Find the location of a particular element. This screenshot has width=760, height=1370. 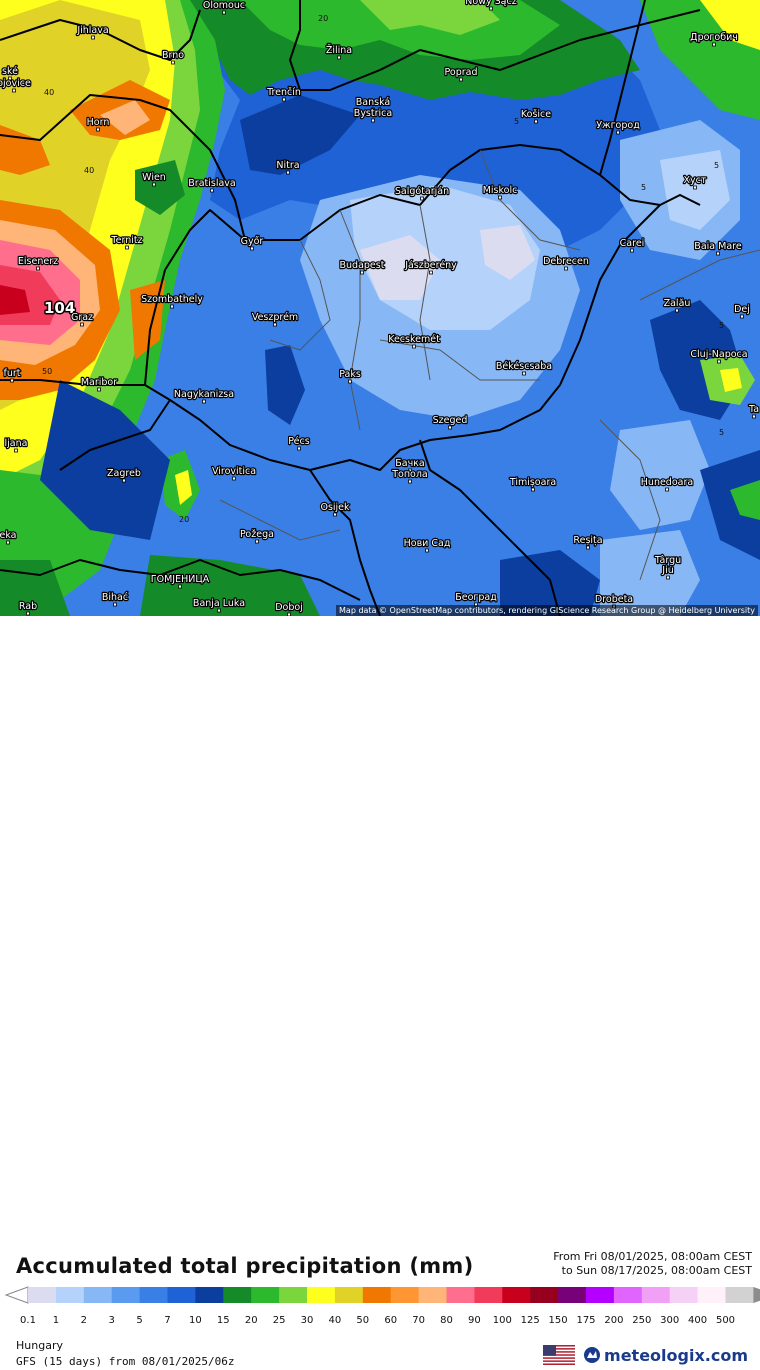

city-label: ГОМЈЕНИЦА is located at coordinates (180, 579).